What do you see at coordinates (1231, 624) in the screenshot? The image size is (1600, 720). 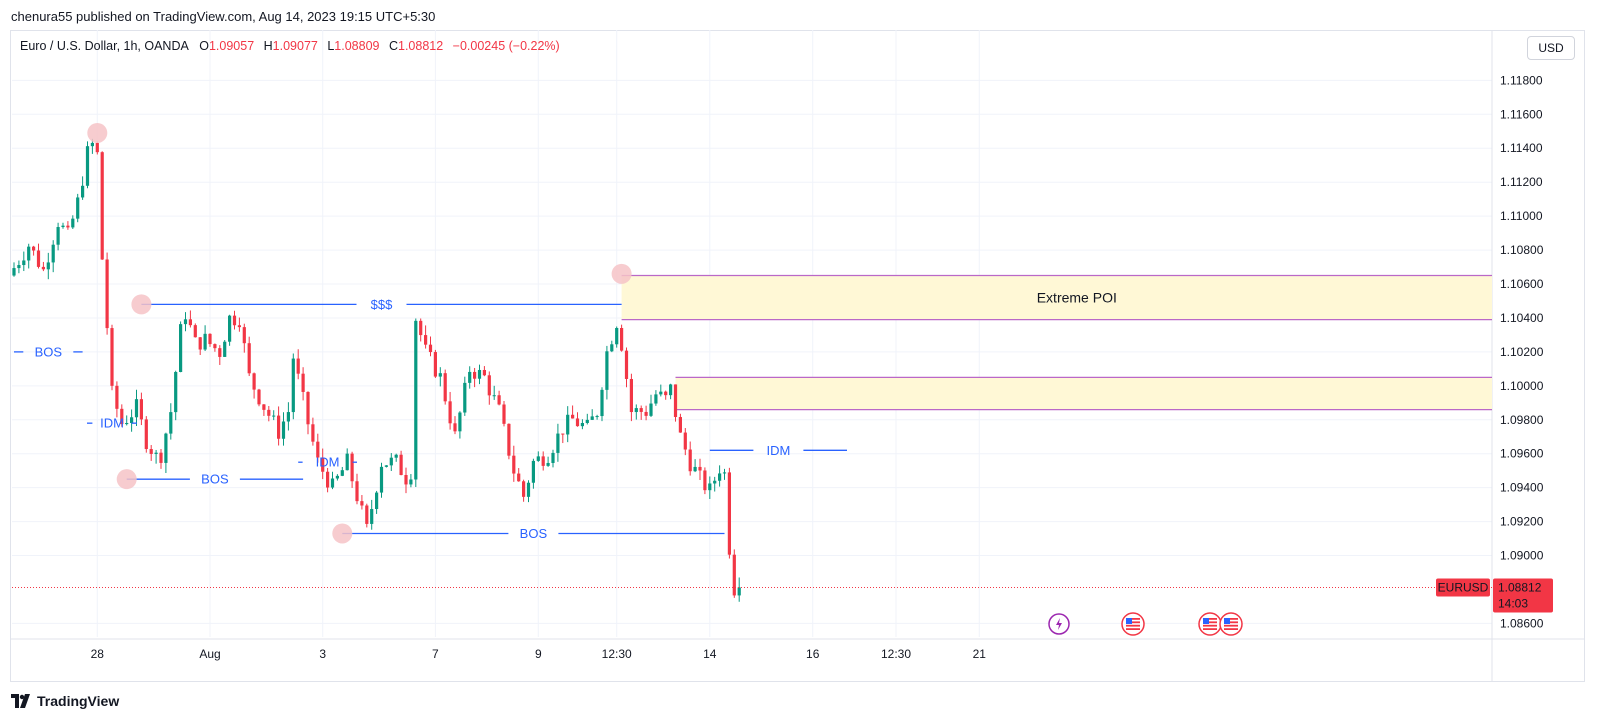 I see `us-flag-icon` at bounding box center [1231, 624].